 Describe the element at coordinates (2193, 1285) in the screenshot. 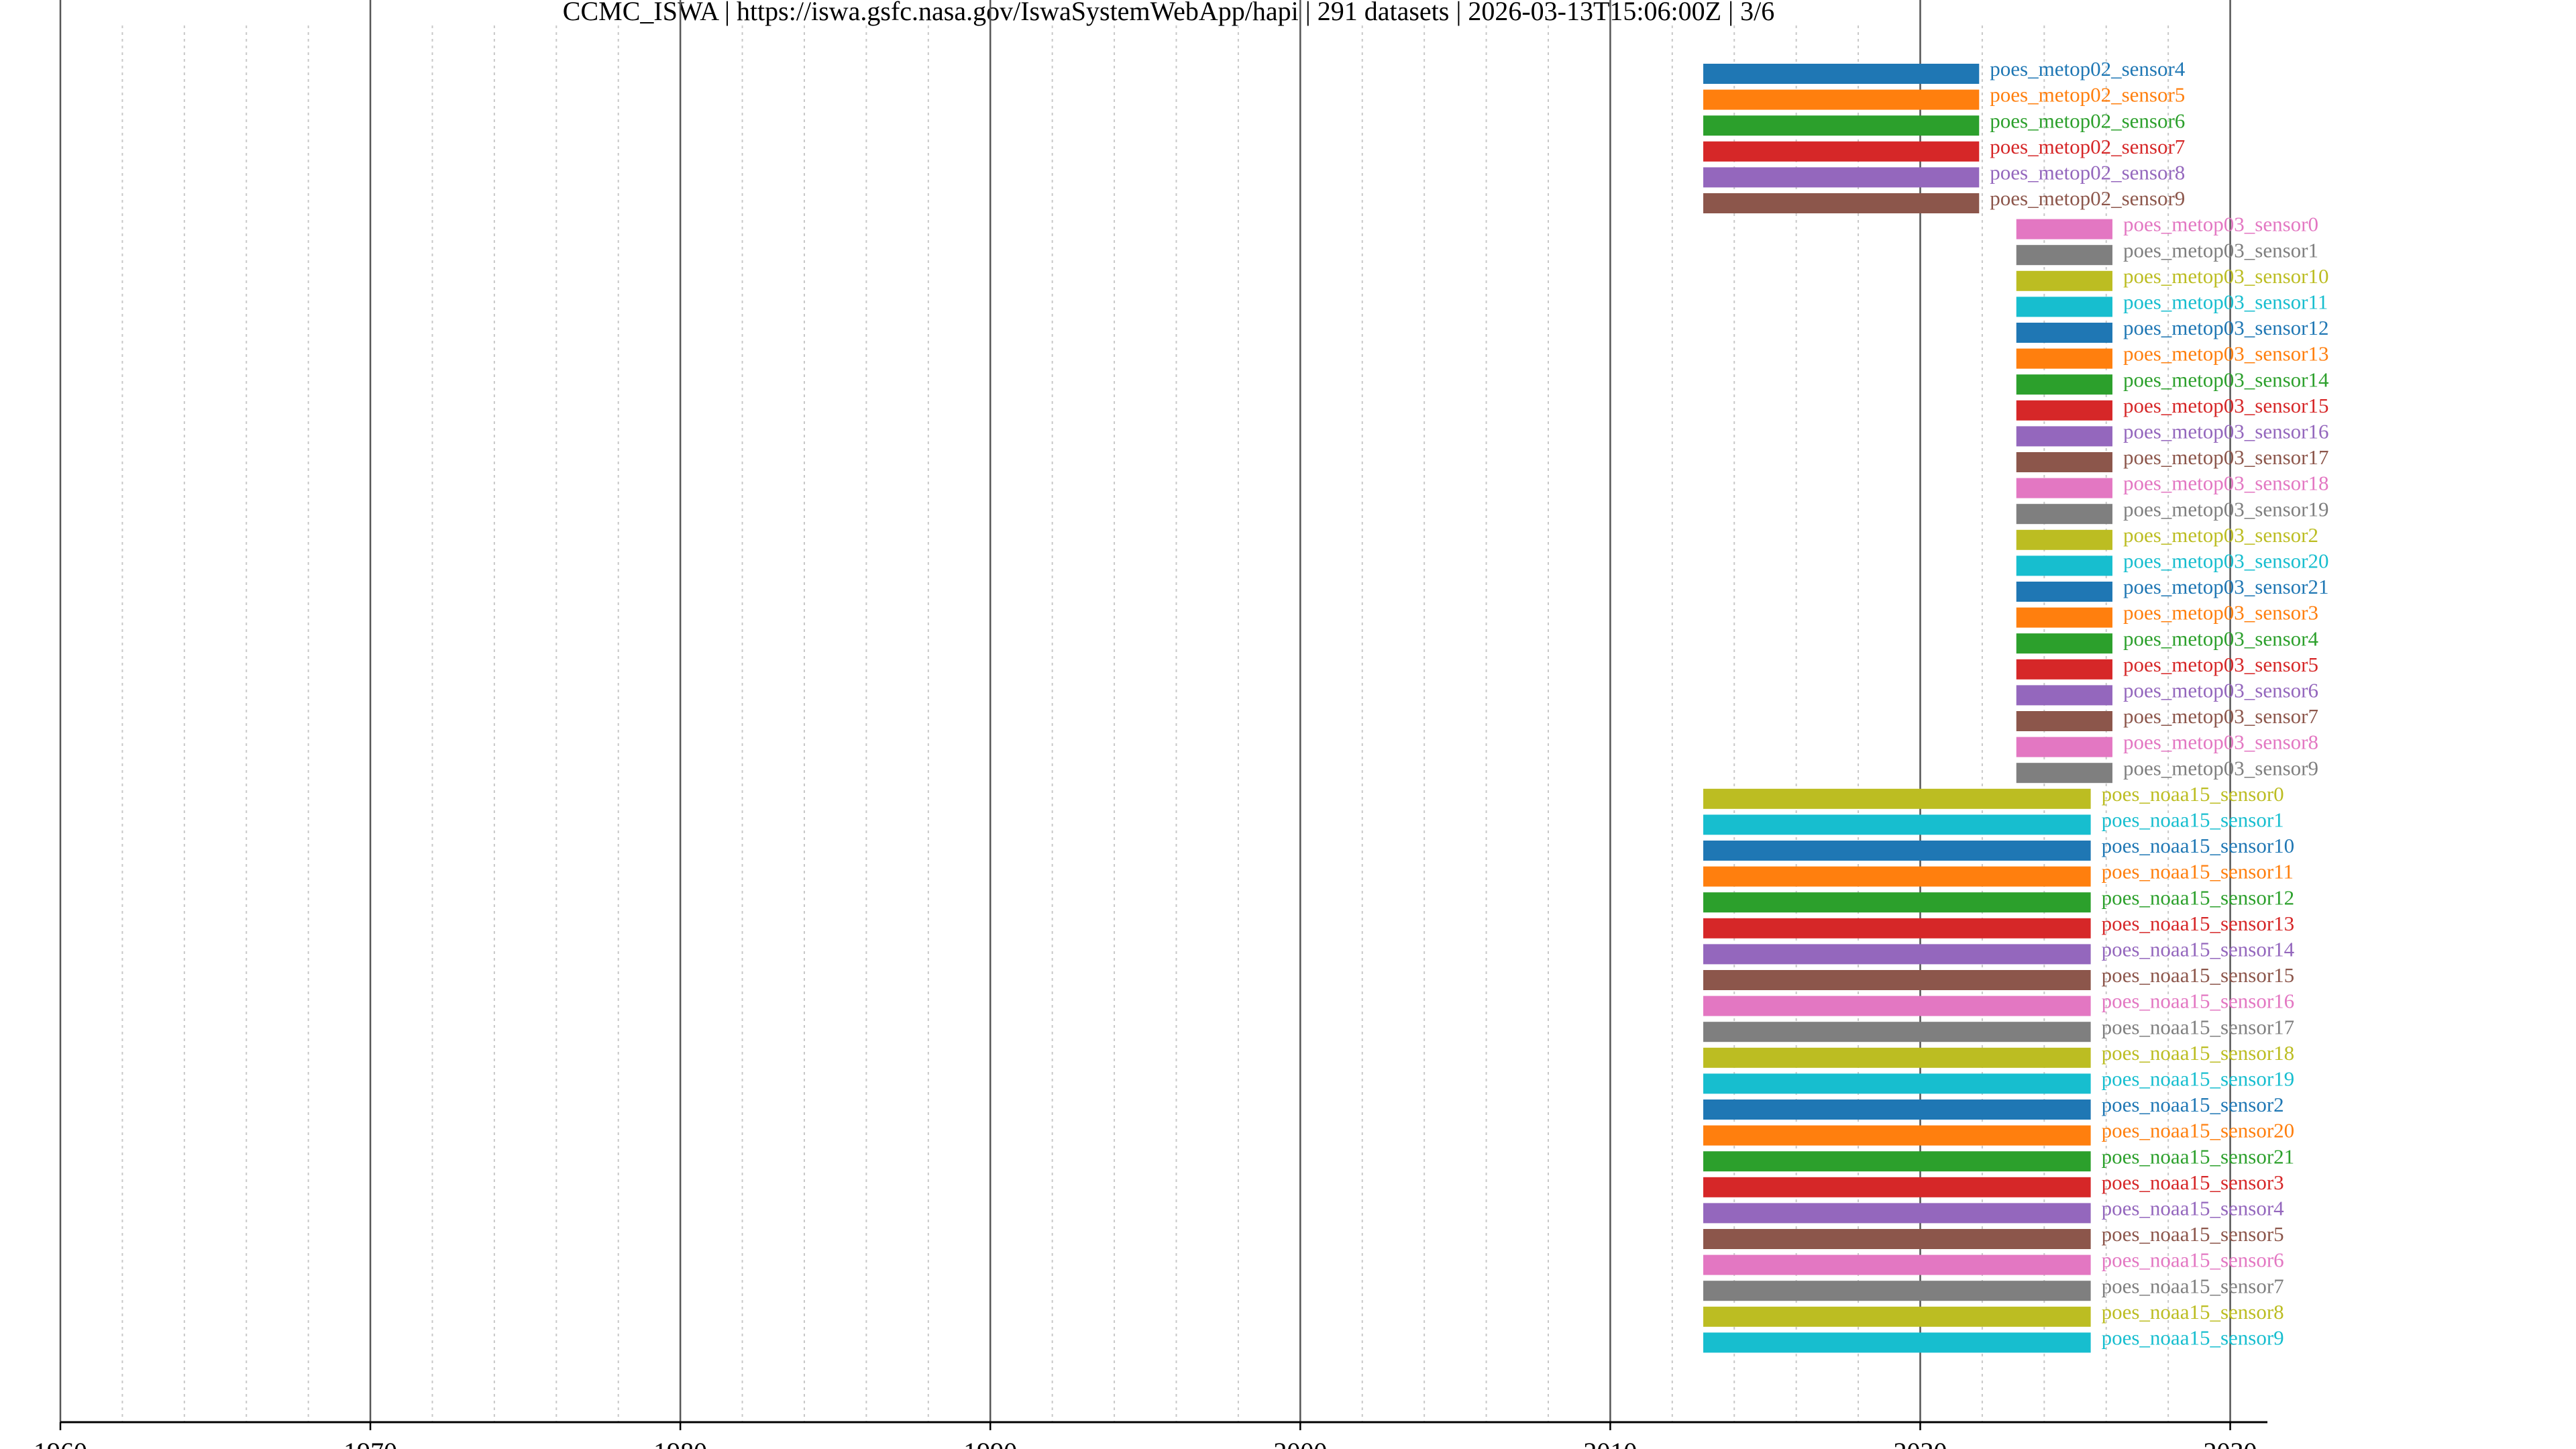

I see `bar-label: poes_noaa15_sensor7` at that location.